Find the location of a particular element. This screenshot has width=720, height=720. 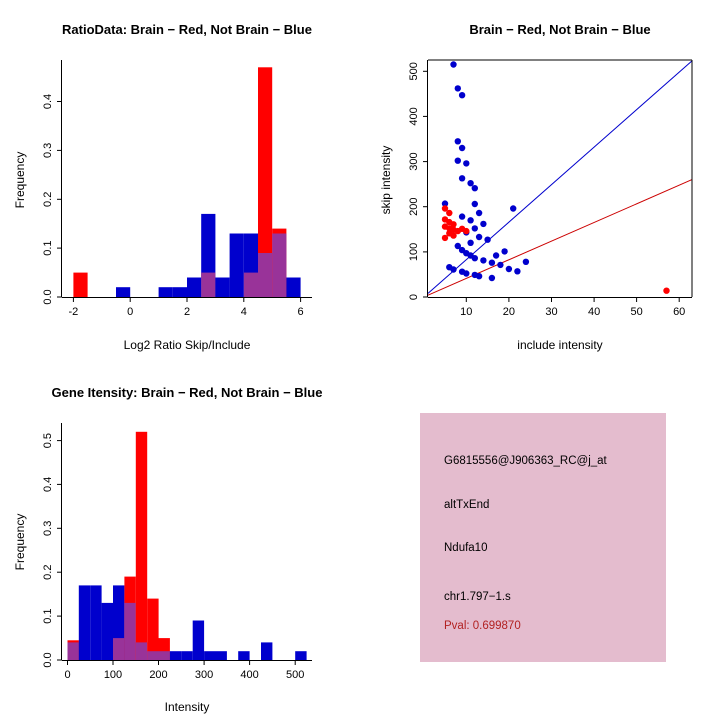

scatter-y-tick-label: 100 is located at coordinates (414, 252).